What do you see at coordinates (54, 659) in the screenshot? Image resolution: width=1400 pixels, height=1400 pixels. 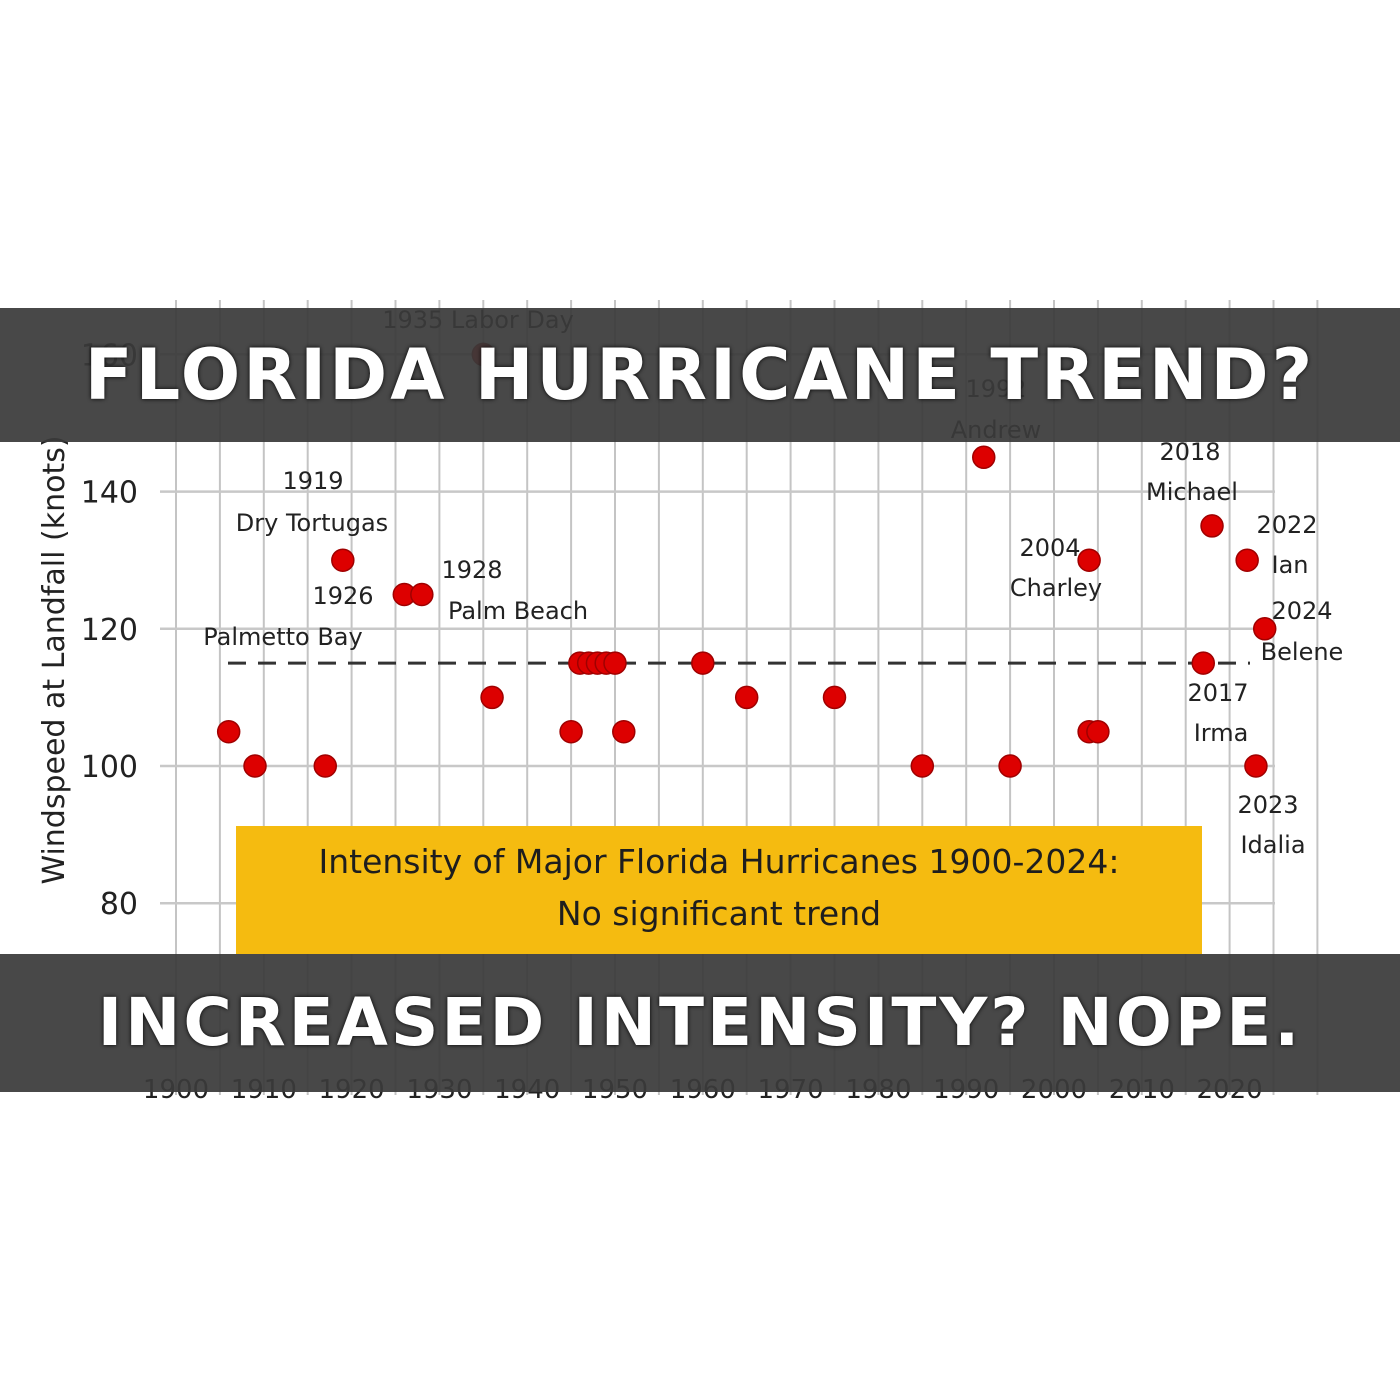 I see `y-axis-label: Windspeed at Landfall (knots)` at bounding box center [54, 659].